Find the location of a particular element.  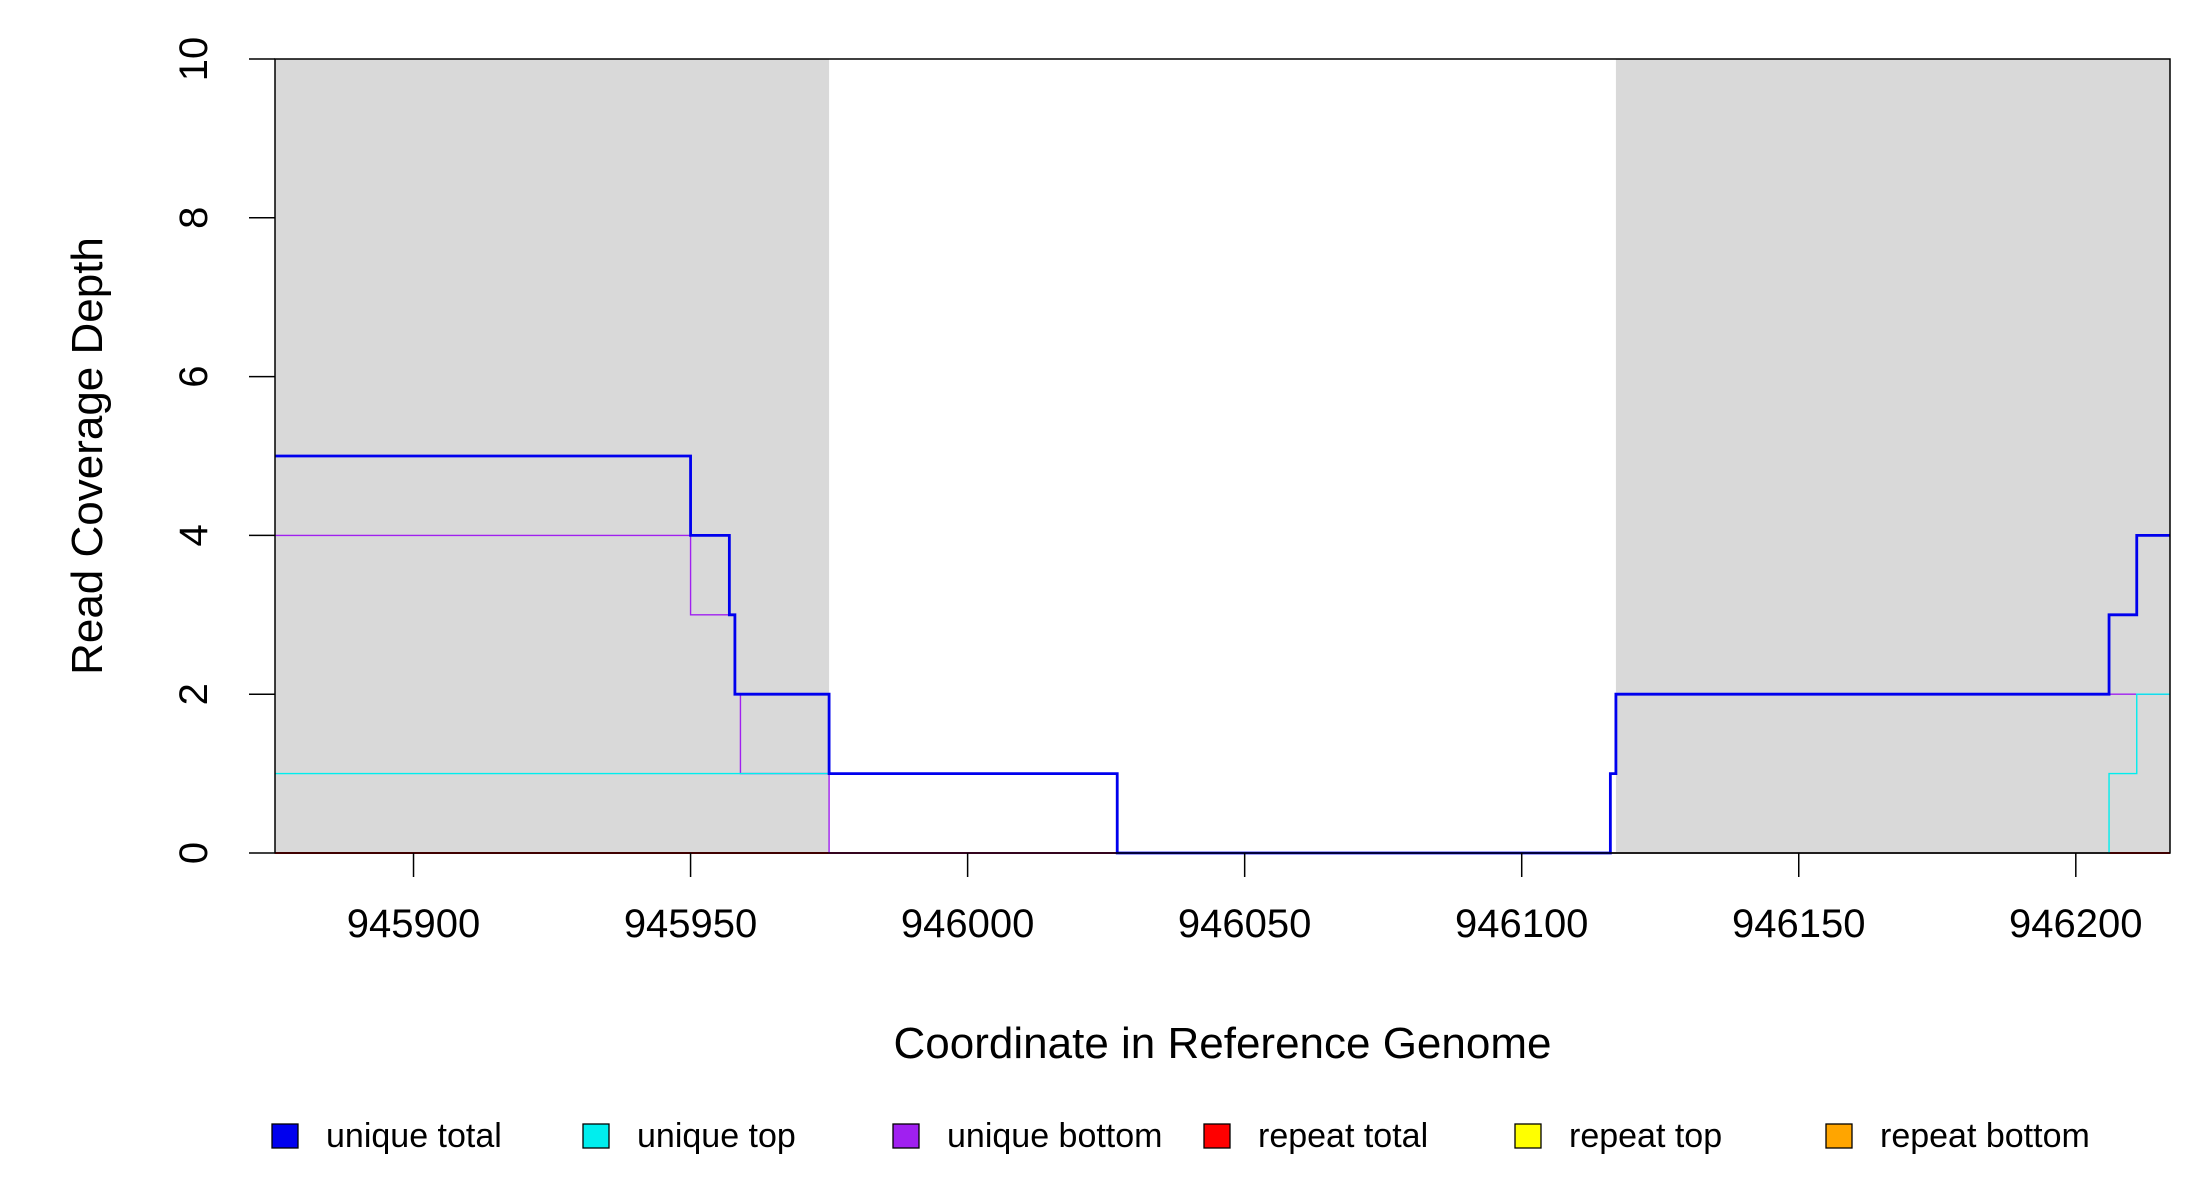

y-axis: 0 2 4 6 8 10 is located at coordinates (223, 450).